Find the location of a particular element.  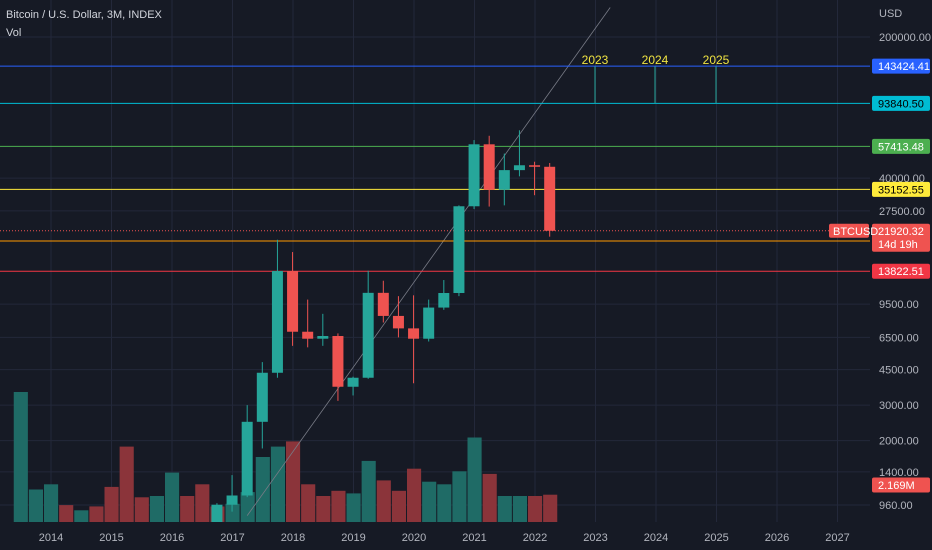

year-marker-label: 2025 is located at coordinates (716, 60).